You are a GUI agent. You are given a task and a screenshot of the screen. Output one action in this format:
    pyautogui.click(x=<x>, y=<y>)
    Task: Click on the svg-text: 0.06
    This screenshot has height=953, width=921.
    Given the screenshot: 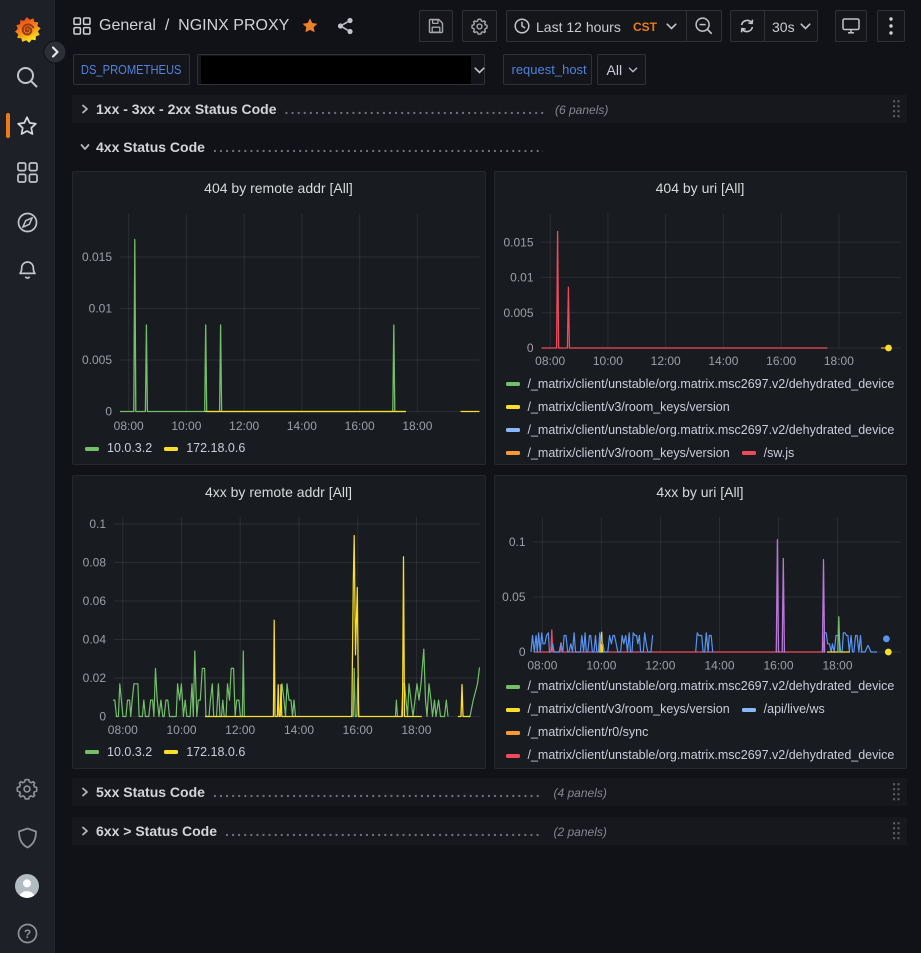 What is the action you would take?
    pyautogui.click(x=95, y=601)
    